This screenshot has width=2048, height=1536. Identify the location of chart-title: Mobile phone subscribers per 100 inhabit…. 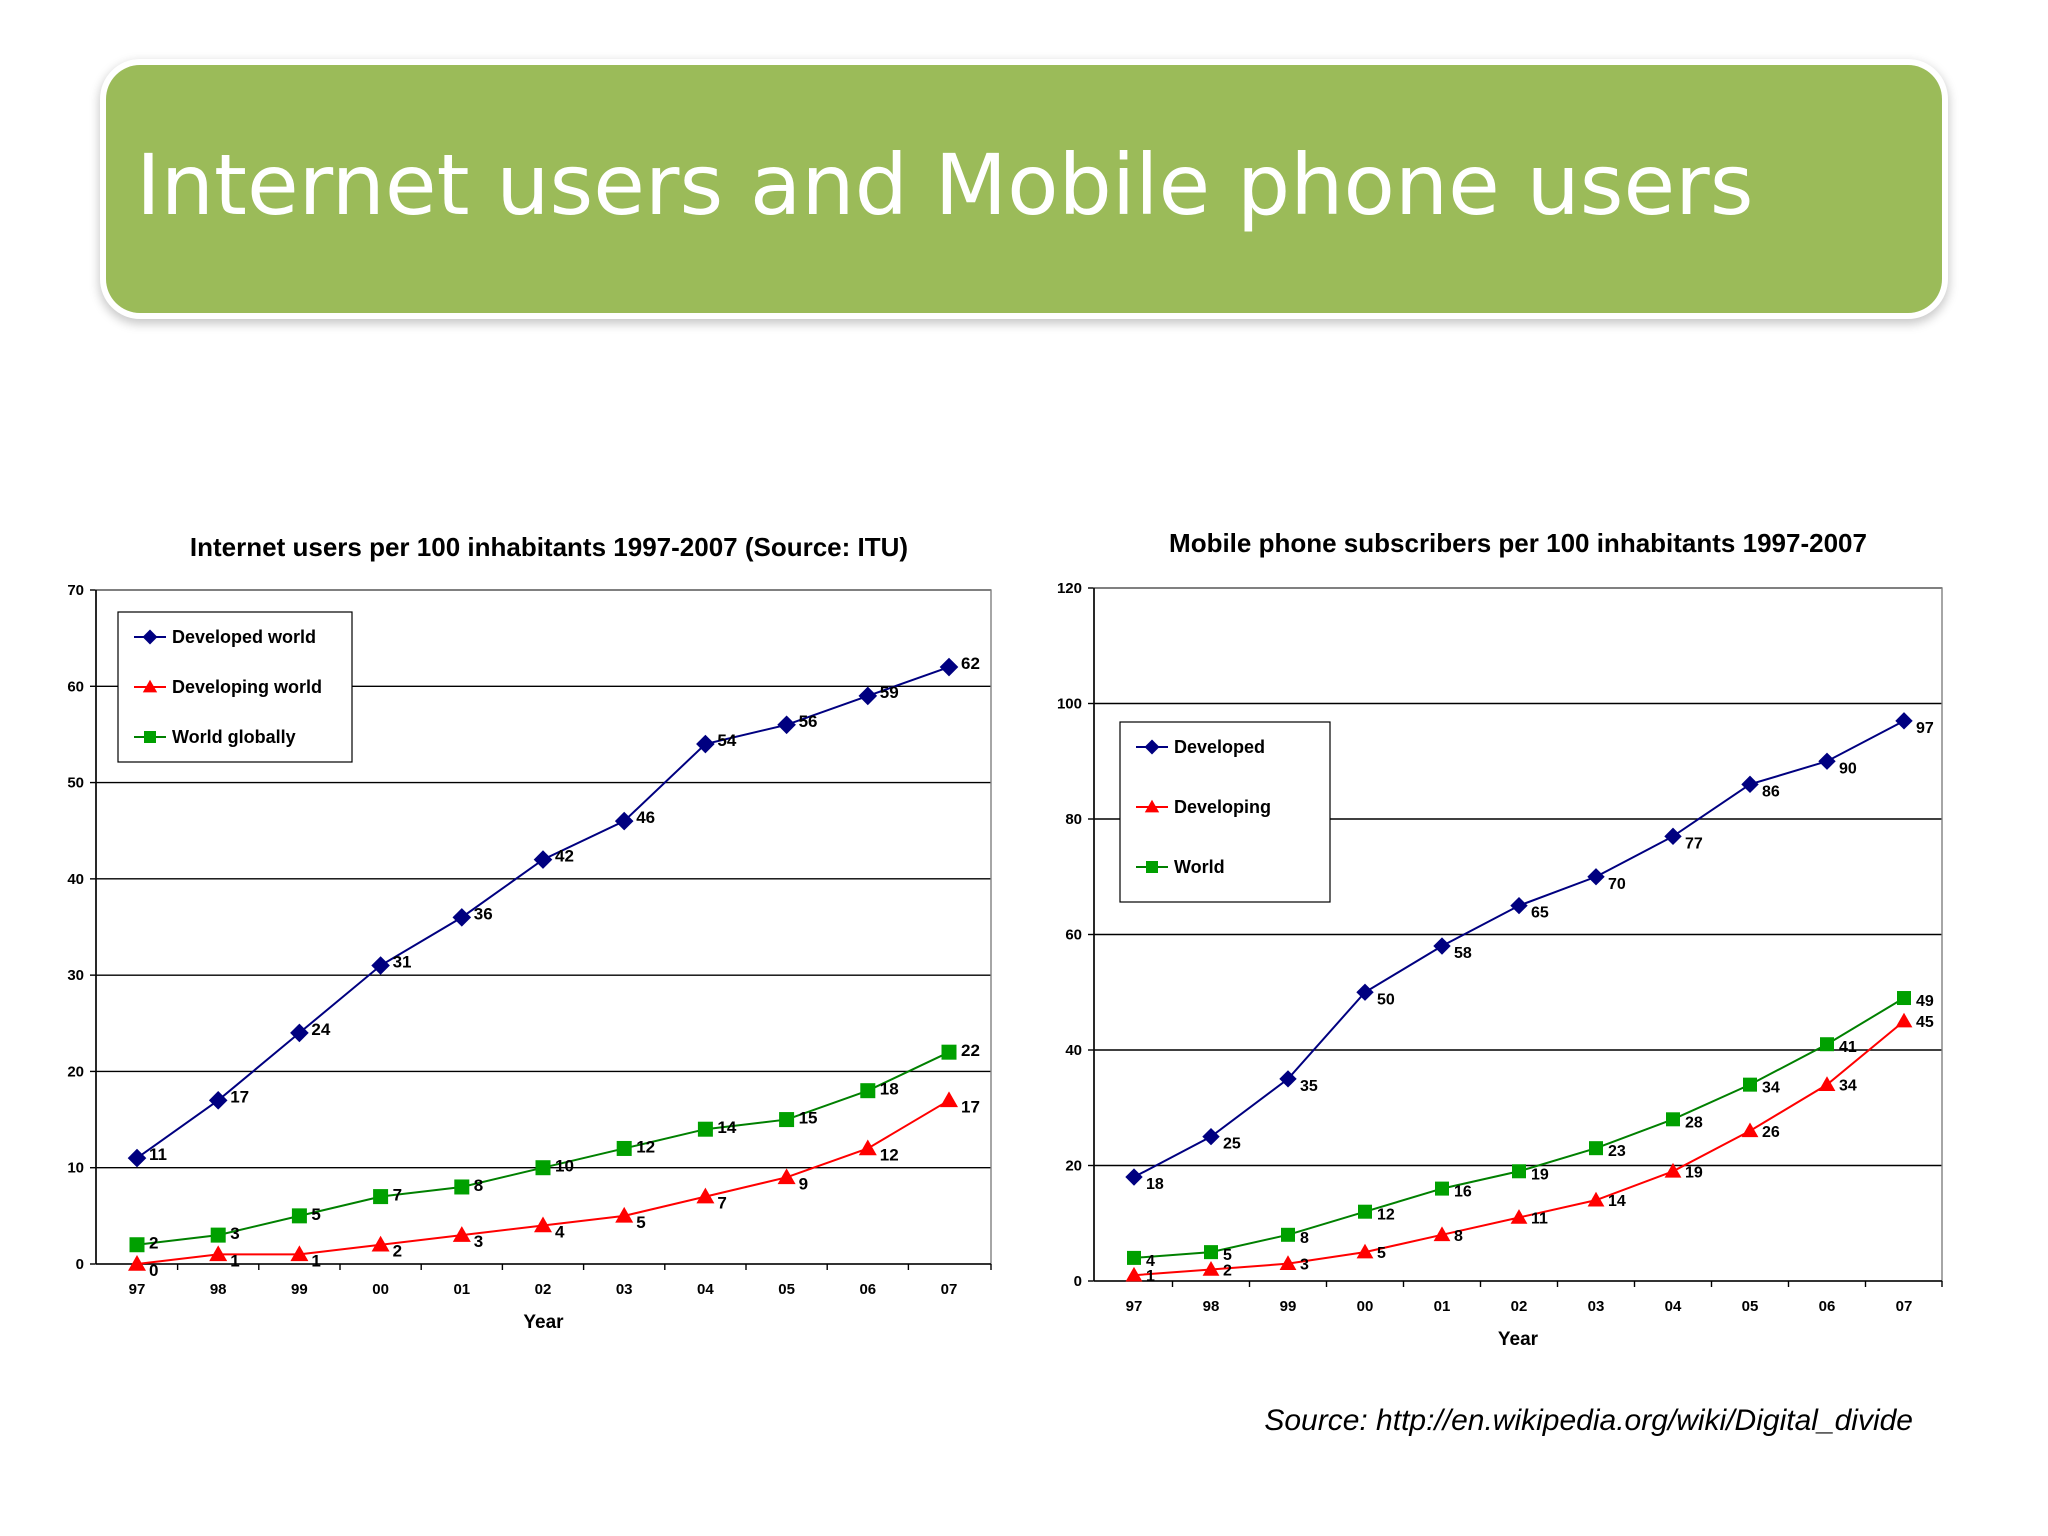
(1518, 543).